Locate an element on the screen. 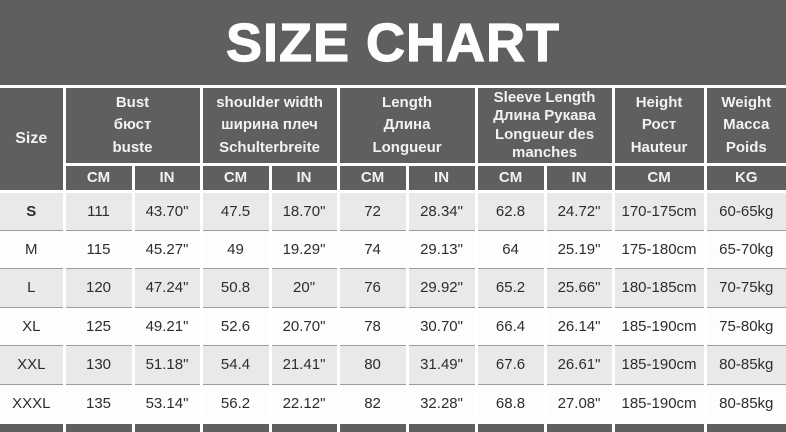 This screenshot has height=432, width=786. size-cell: L is located at coordinates (33, 288).